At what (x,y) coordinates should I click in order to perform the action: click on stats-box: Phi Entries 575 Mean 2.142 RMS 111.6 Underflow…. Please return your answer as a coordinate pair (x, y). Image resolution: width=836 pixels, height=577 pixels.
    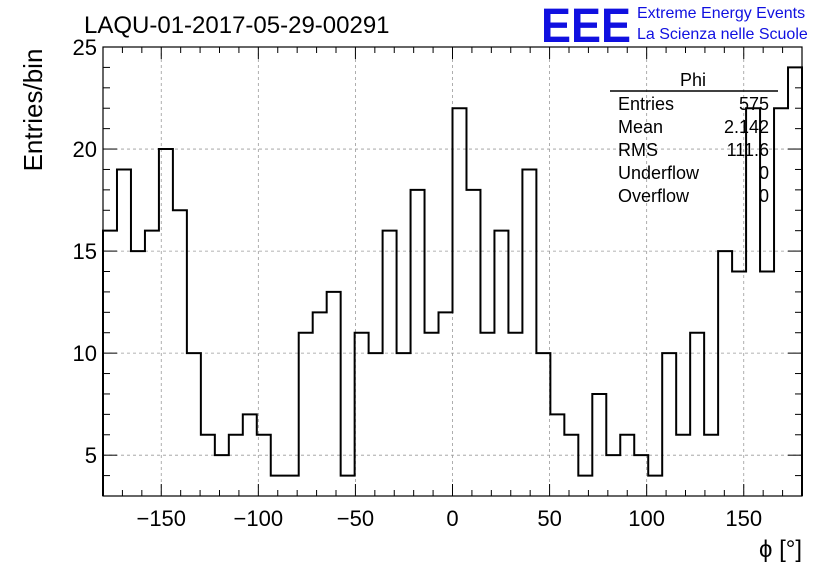
    Looking at the image, I should click on (694, 138).